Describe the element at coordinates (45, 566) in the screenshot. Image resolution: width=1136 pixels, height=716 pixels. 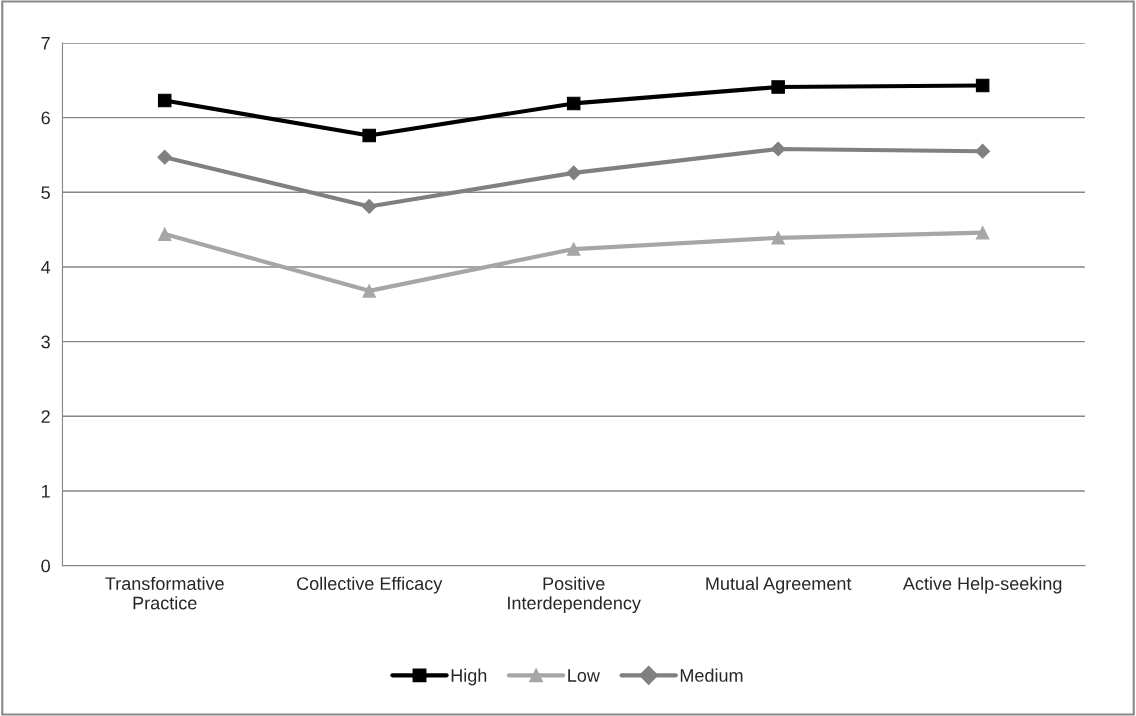
I see `y-tick-label: 0` at that location.